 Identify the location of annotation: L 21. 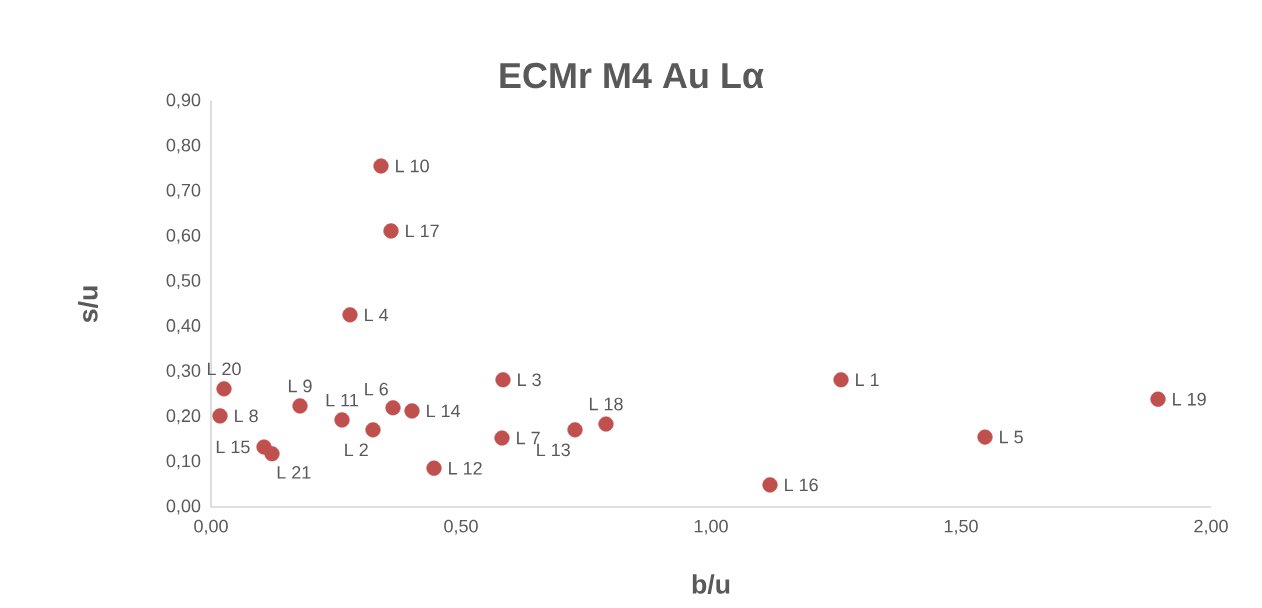
(294, 472).